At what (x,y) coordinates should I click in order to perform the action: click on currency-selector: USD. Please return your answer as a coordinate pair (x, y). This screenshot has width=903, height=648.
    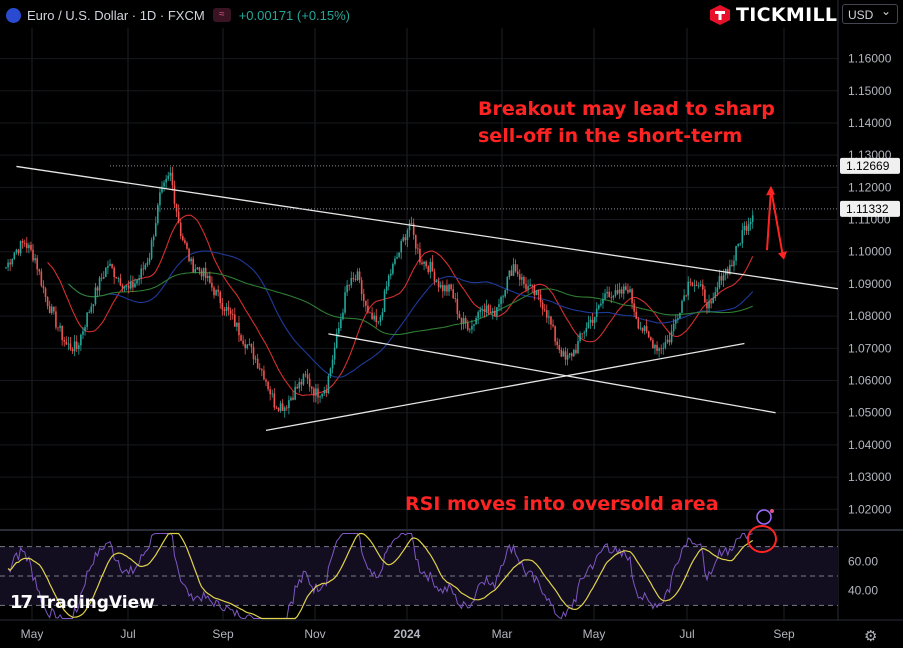
    Looking at the image, I should click on (870, 12).